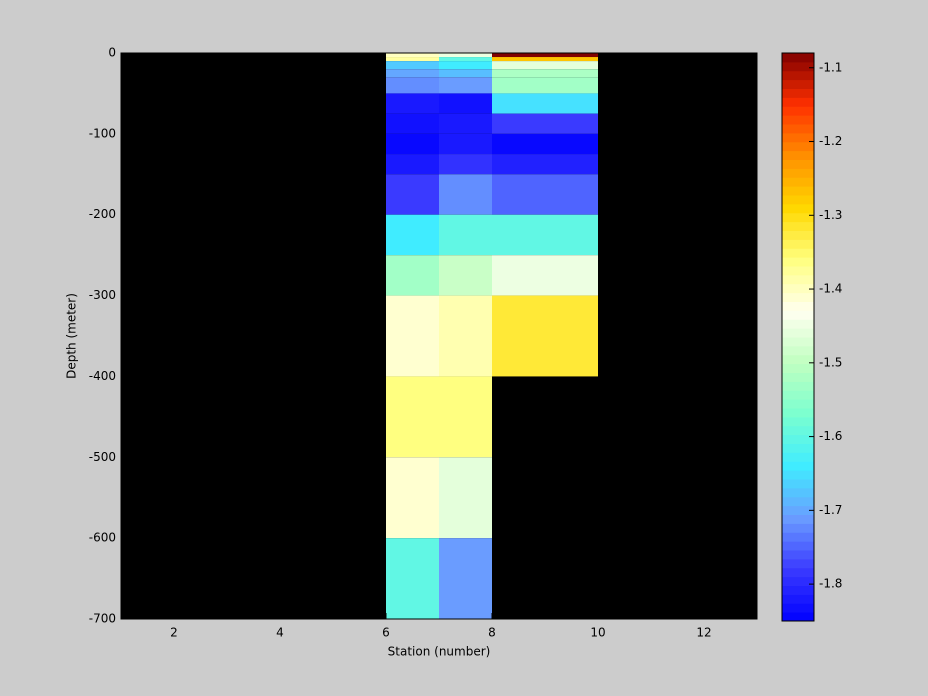  Describe the element at coordinates (102, 619) in the screenshot. I see `y-tick-label: -700` at that location.